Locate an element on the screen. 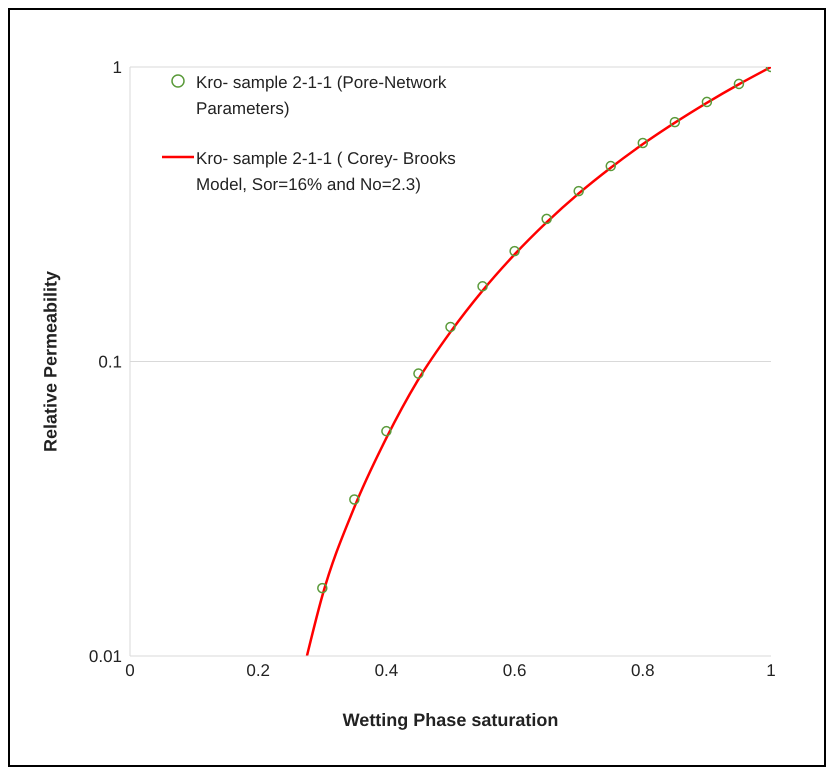 The image size is (832, 773). y-tick-label: 1 is located at coordinates (117, 68).